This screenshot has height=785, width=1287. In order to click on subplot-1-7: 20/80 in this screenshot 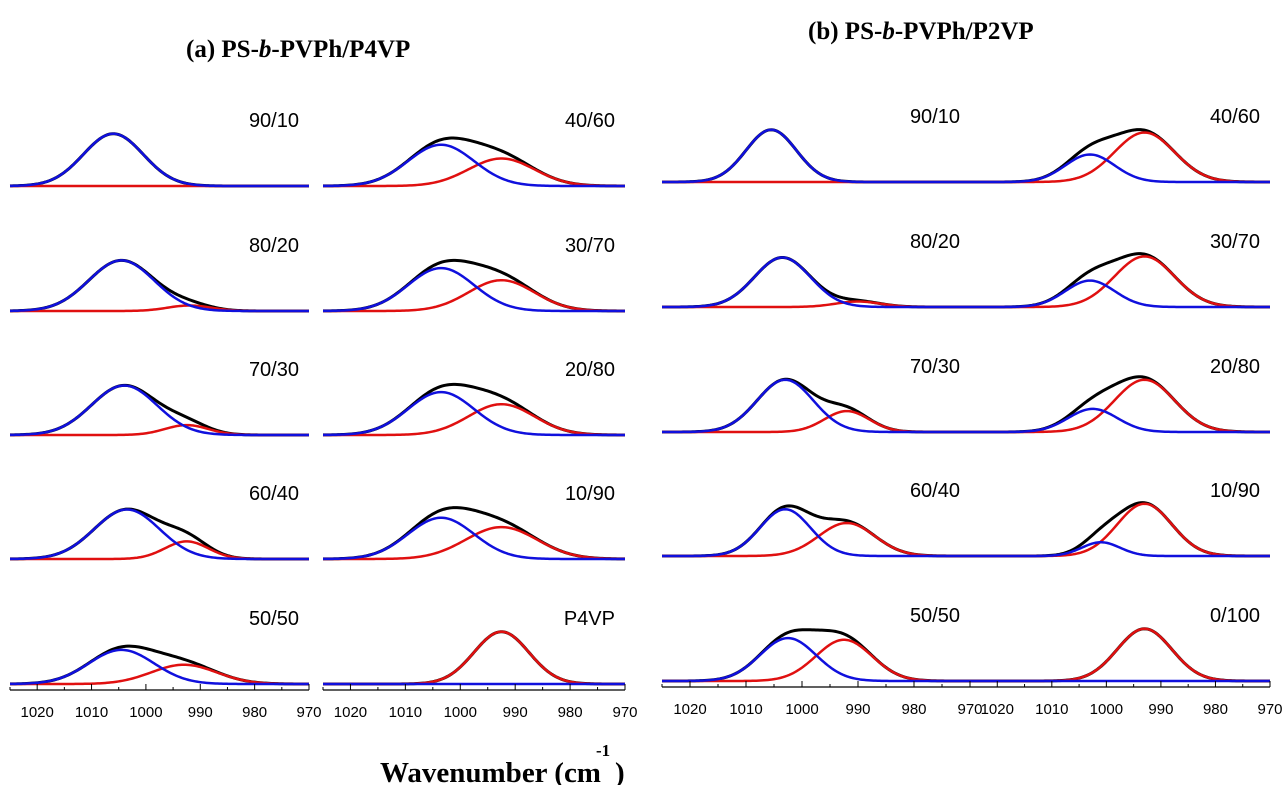, I will do `click(1120, 395)`.